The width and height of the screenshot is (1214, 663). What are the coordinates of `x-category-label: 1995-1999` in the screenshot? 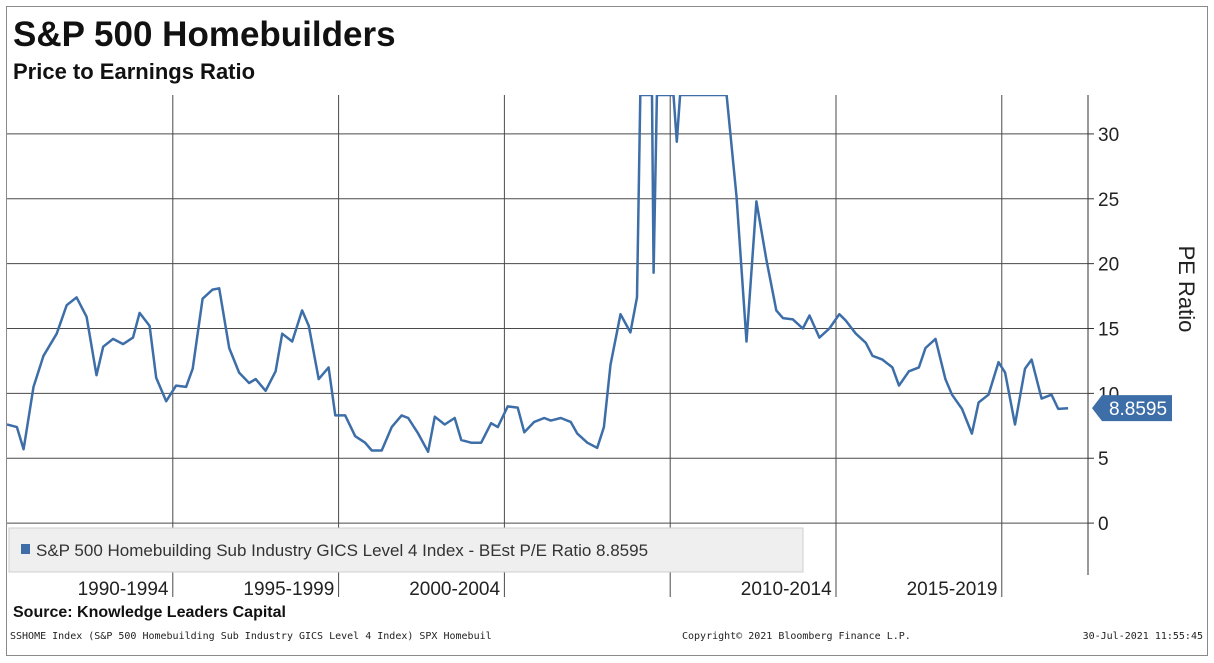 It's located at (288, 589).